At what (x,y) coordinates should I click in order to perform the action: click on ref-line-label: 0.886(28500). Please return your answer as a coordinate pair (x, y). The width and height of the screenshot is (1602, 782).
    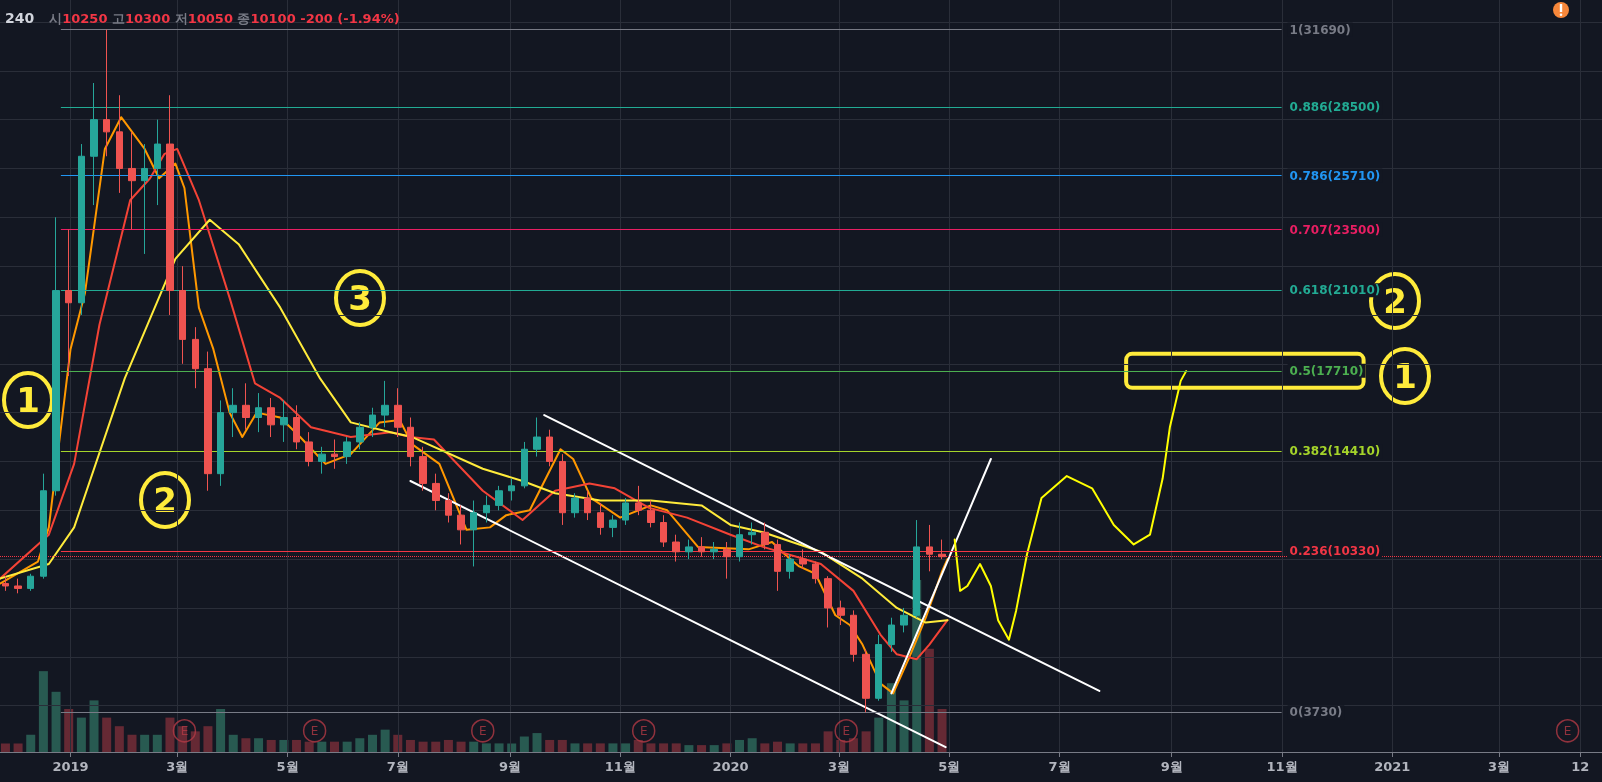
    Looking at the image, I should click on (1335, 107).